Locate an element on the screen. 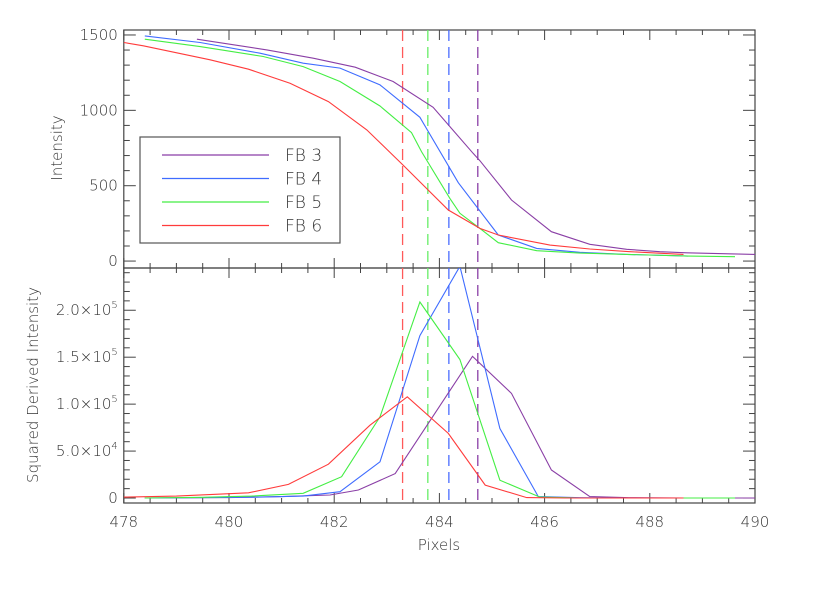  x-tick-label: 484 is located at coordinates (439, 522).